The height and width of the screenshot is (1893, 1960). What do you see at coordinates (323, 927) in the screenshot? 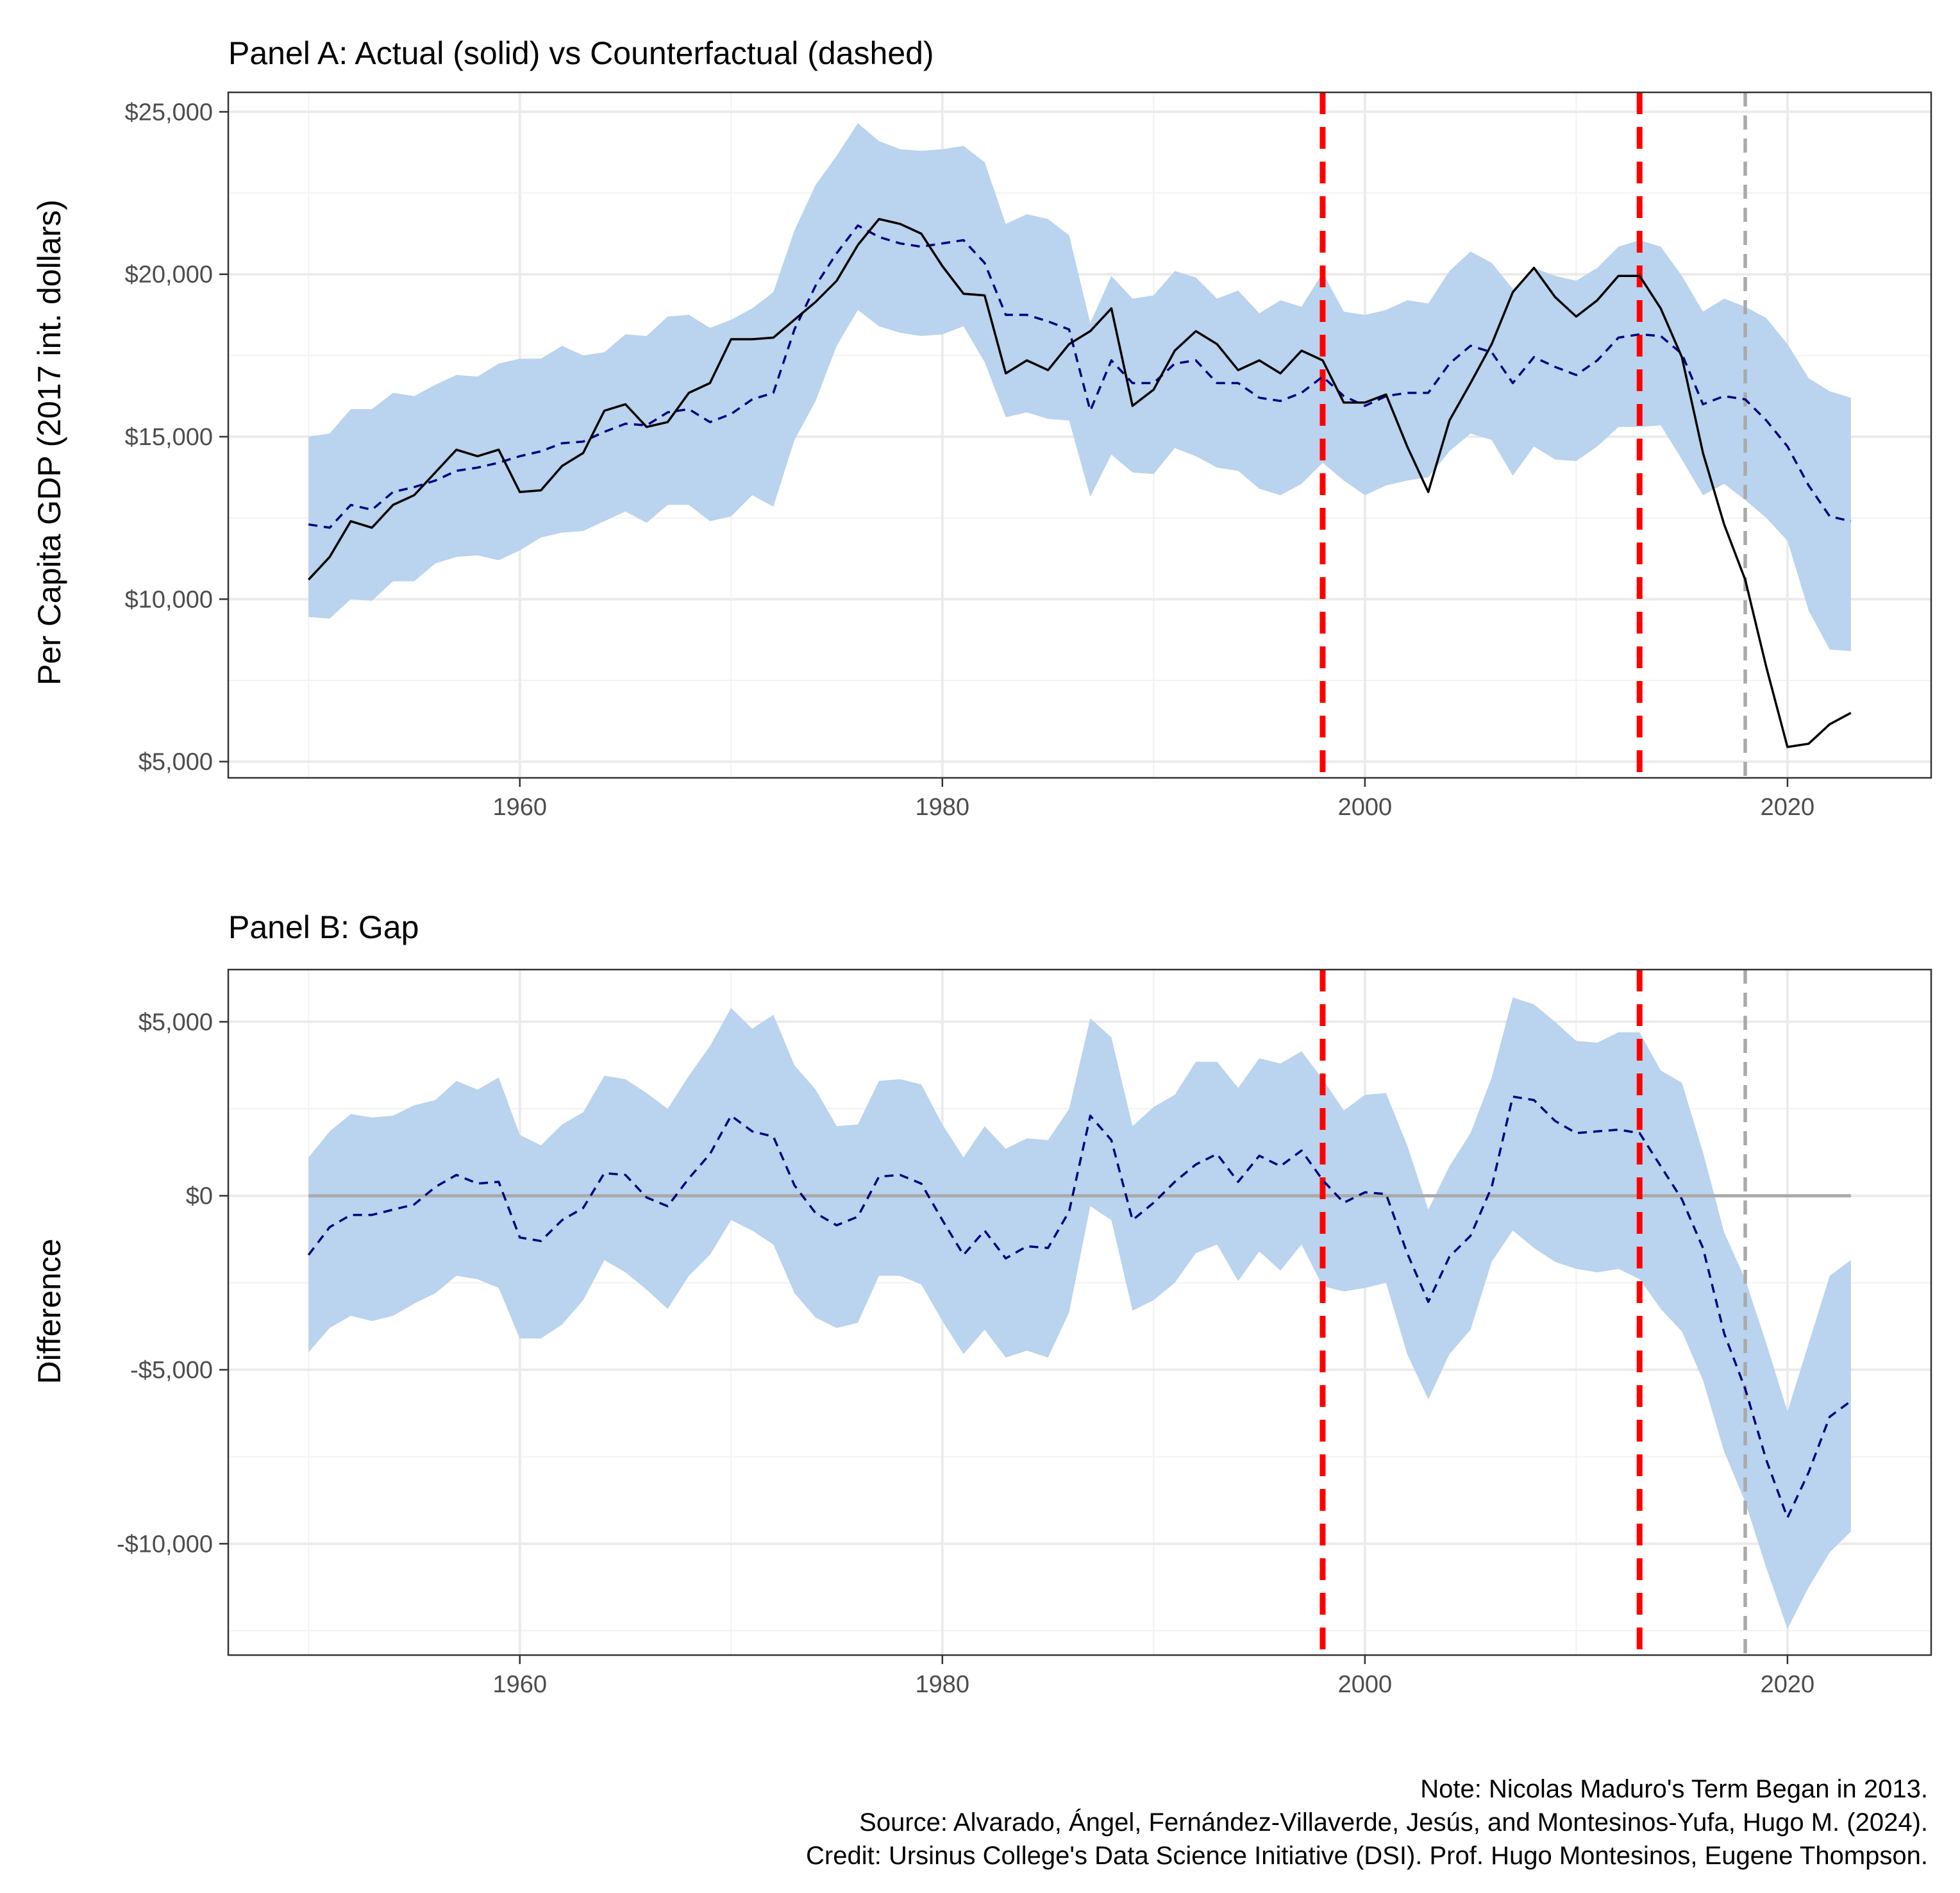
I see `panel-b-title: Panel B: Gap` at bounding box center [323, 927].